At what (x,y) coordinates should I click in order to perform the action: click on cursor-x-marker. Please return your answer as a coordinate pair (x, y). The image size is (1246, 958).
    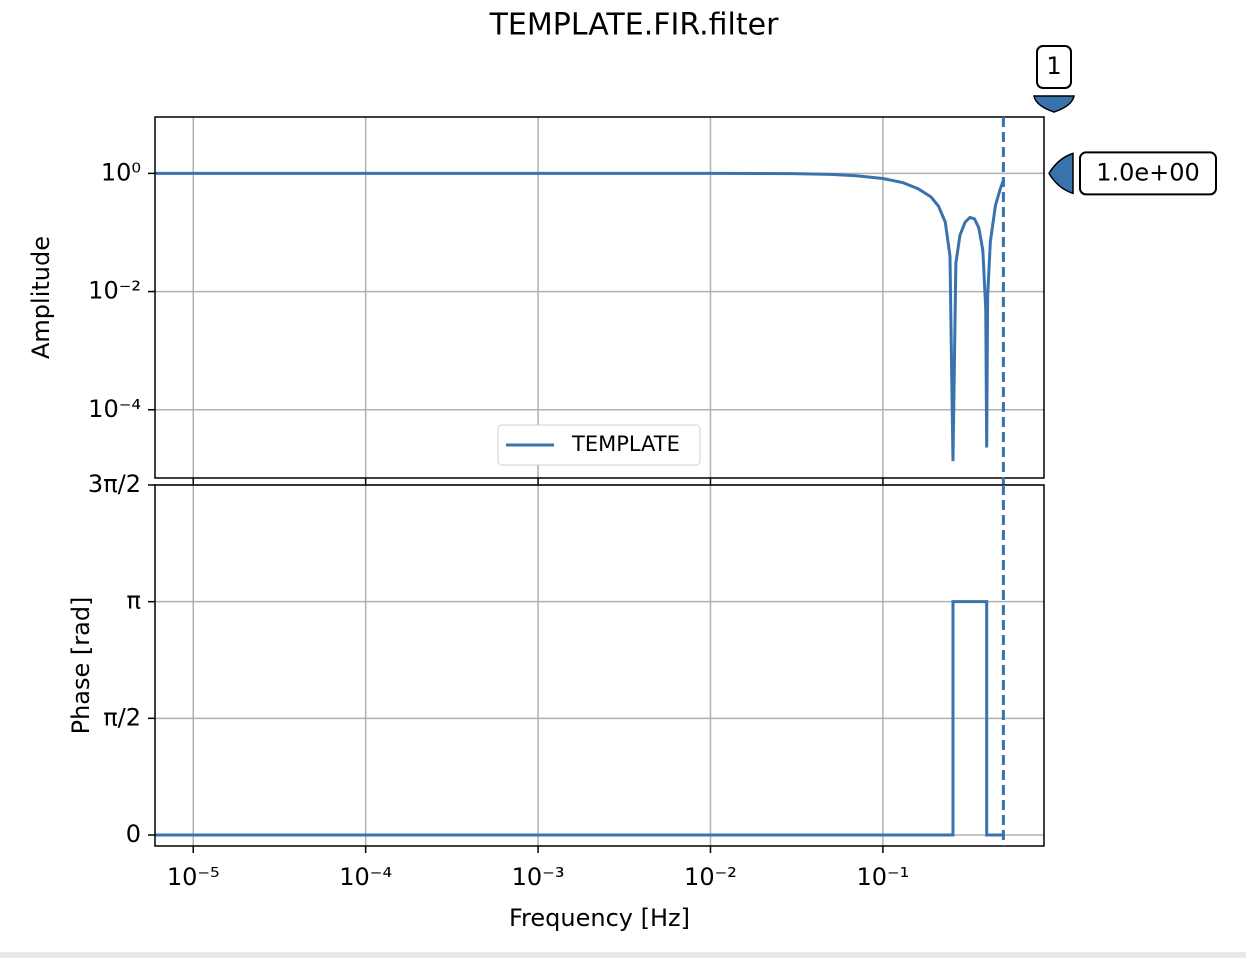
    Looking at the image, I should click on (1054, 104).